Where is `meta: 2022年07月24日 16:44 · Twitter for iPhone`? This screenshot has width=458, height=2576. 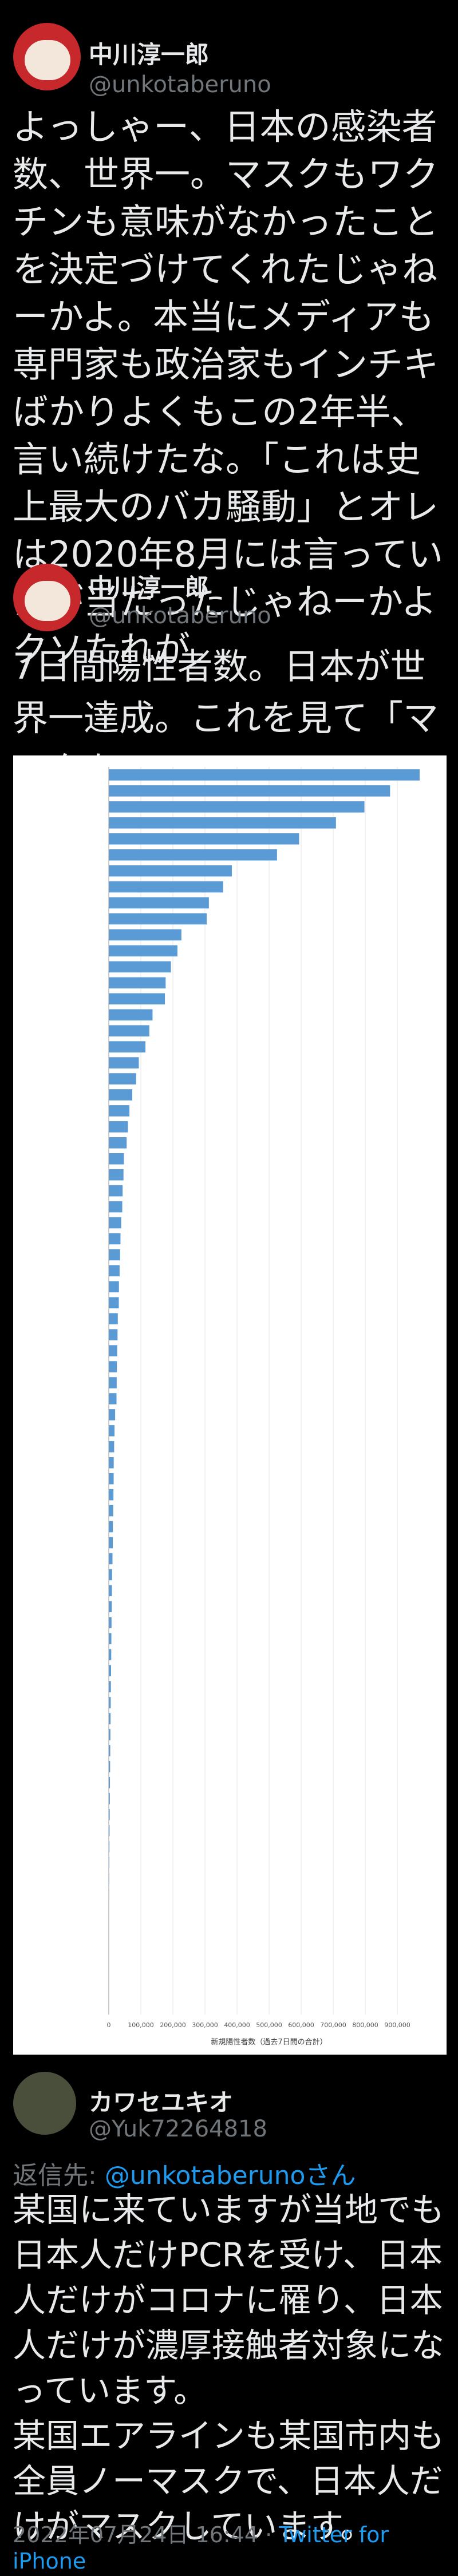 meta: 2022年07月24日 16:44 · Twitter for iPhone is located at coordinates (236, 2545).